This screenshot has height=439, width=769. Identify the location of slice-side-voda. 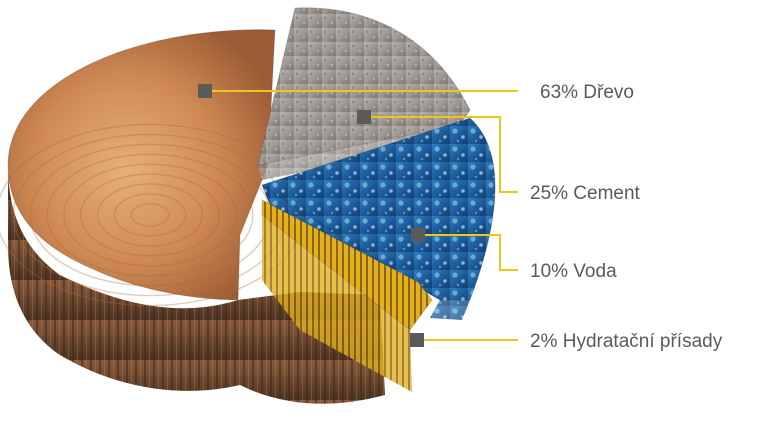
(450, 310).